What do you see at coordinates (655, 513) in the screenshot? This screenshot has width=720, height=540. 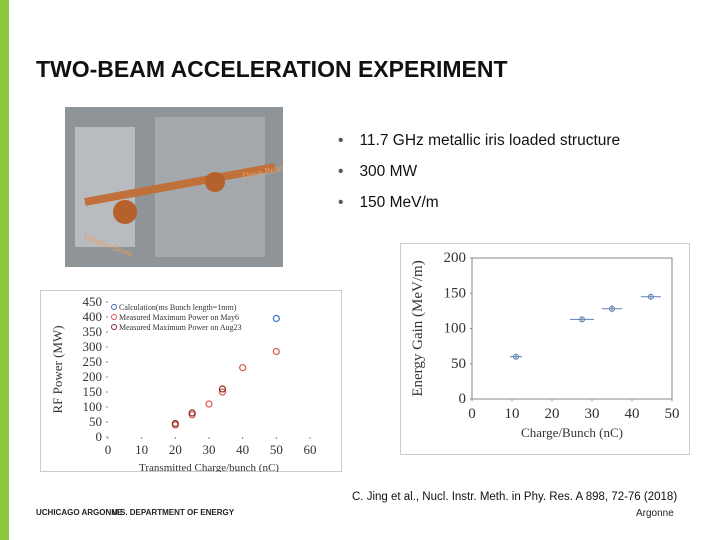 I see `footer-logo: Argonne` at bounding box center [655, 513].